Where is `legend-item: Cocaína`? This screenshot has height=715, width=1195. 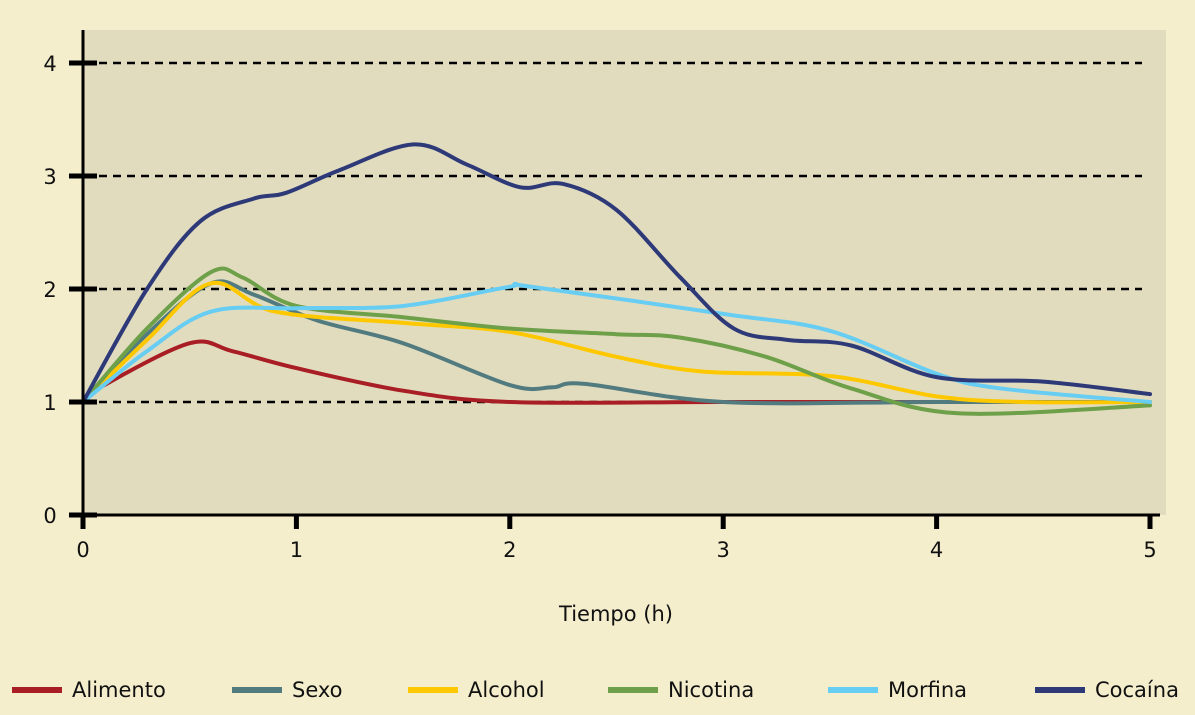 legend-item: Cocaína is located at coordinates (1107, 690).